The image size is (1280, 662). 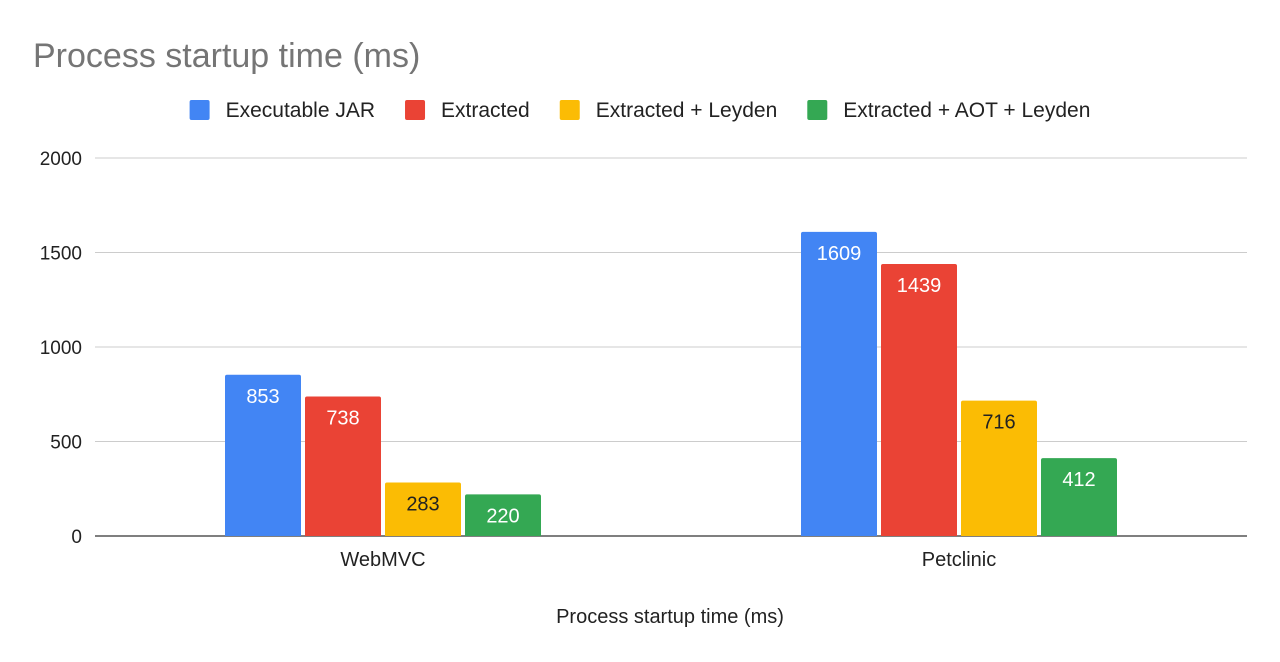 I want to click on y-tick-label: 1000, so click(x=61, y=348).